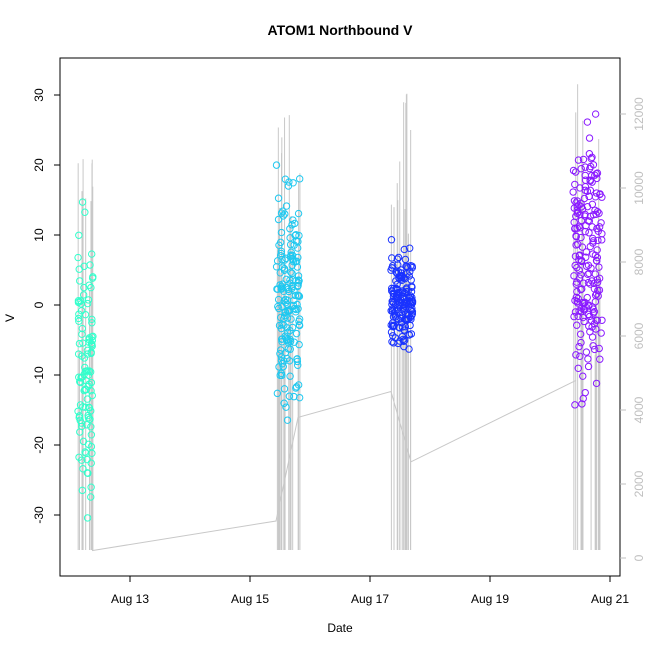  I want to click on x-tick-label: Aug 13, so click(130, 599).